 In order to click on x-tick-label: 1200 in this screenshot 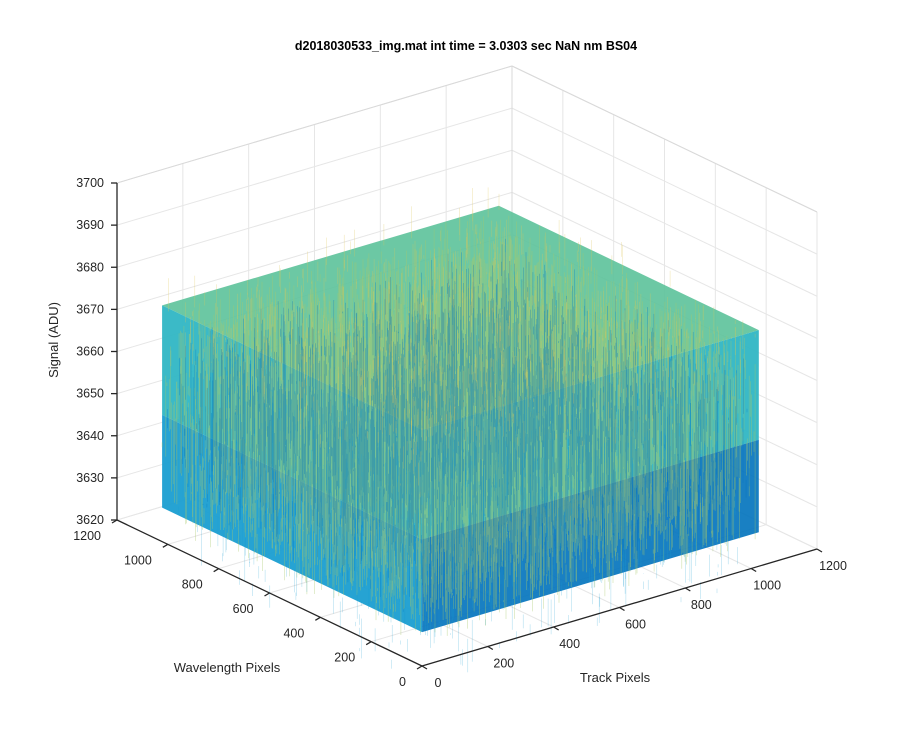, I will do `click(833, 566)`.